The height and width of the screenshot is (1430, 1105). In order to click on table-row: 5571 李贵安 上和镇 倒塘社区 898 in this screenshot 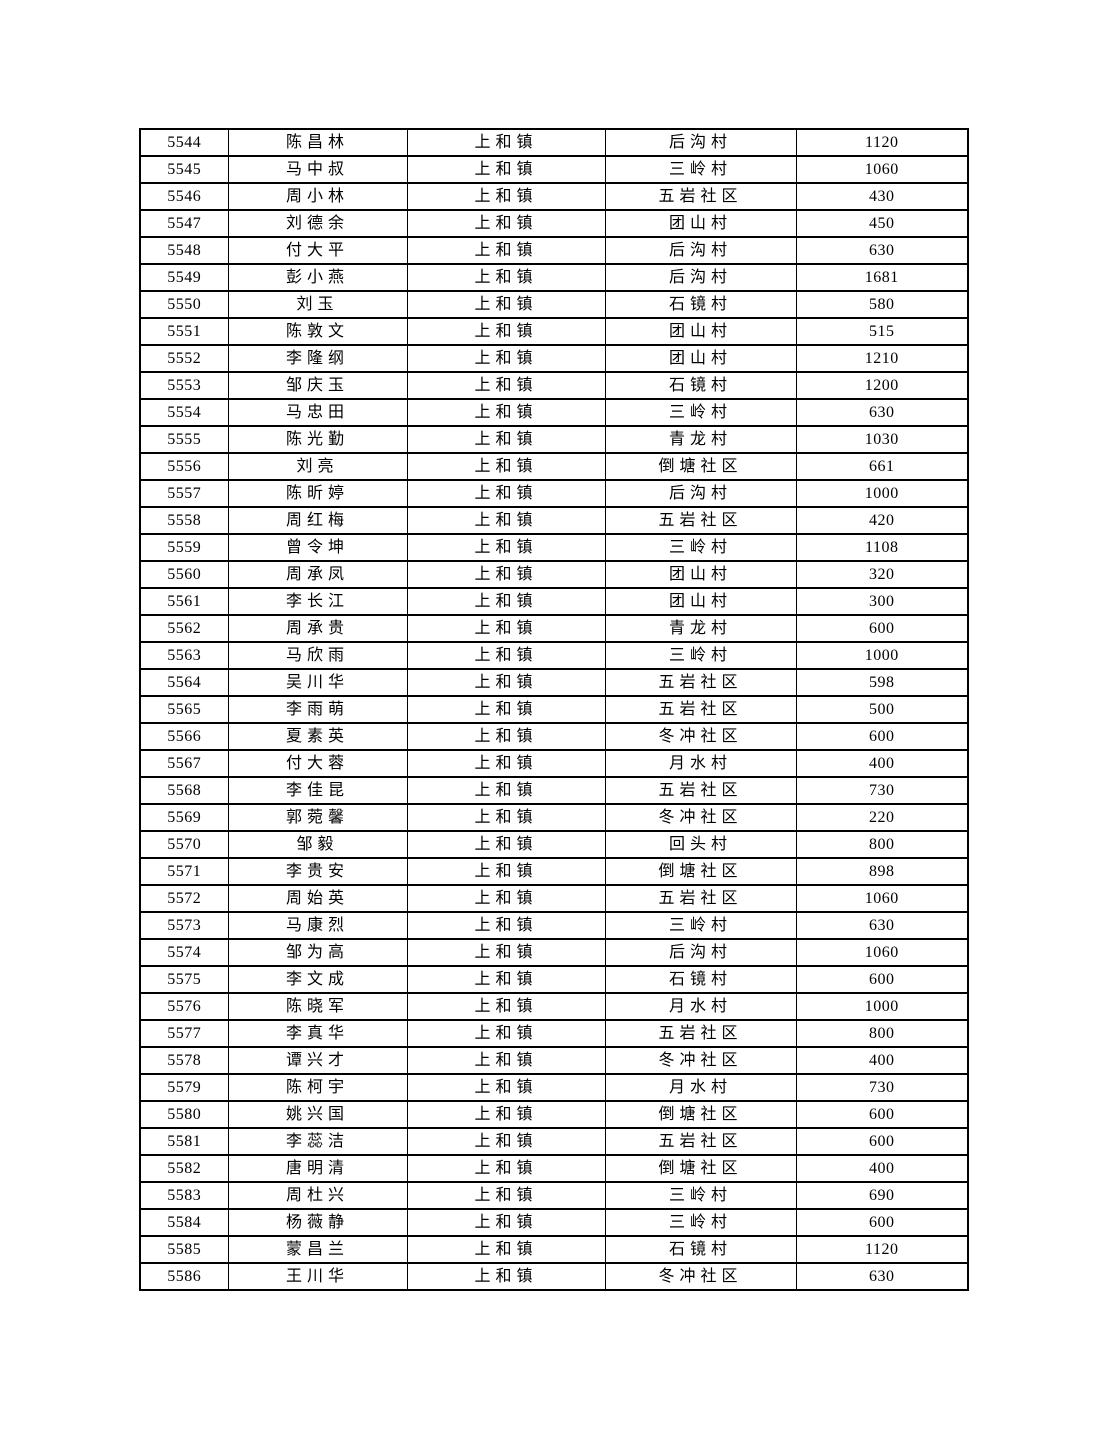, I will do `click(554, 871)`.